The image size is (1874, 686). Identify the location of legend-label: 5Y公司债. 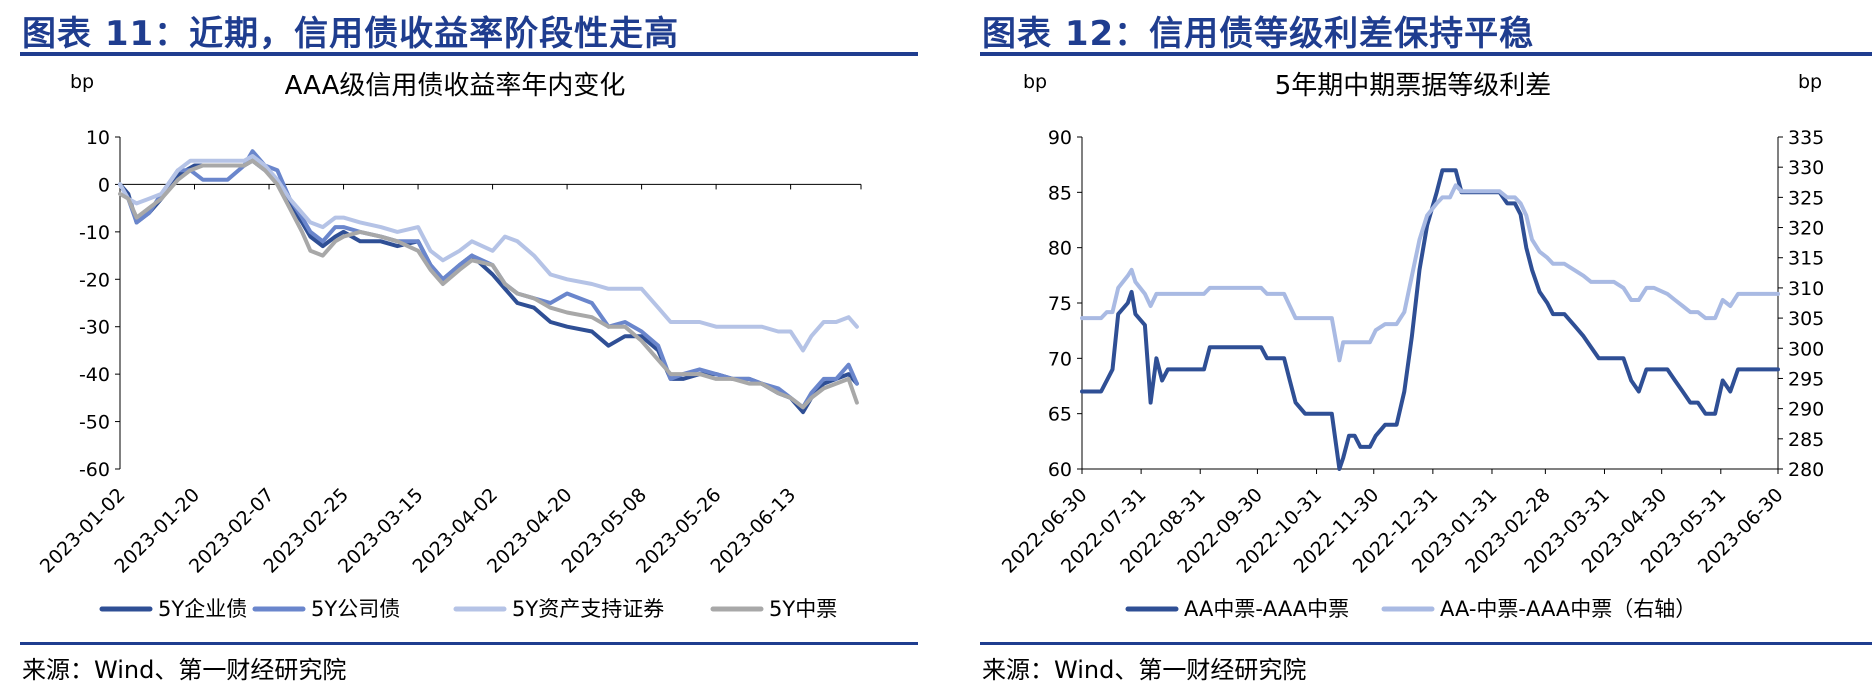
(355, 609).